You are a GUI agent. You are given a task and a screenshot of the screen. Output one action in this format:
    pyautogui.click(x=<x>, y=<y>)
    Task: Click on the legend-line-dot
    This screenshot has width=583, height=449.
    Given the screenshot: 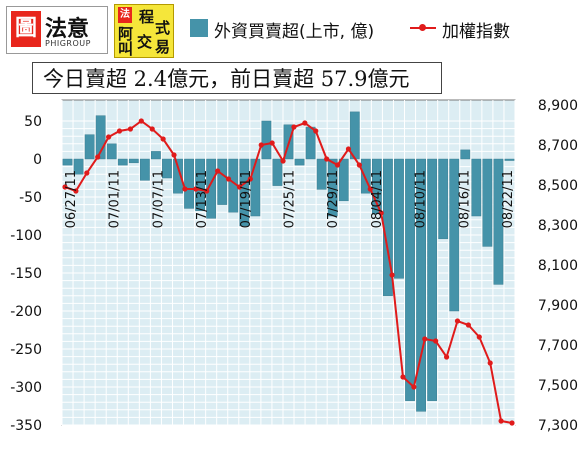 What is the action you would take?
    pyautogui.click(x=422, y=27)
    